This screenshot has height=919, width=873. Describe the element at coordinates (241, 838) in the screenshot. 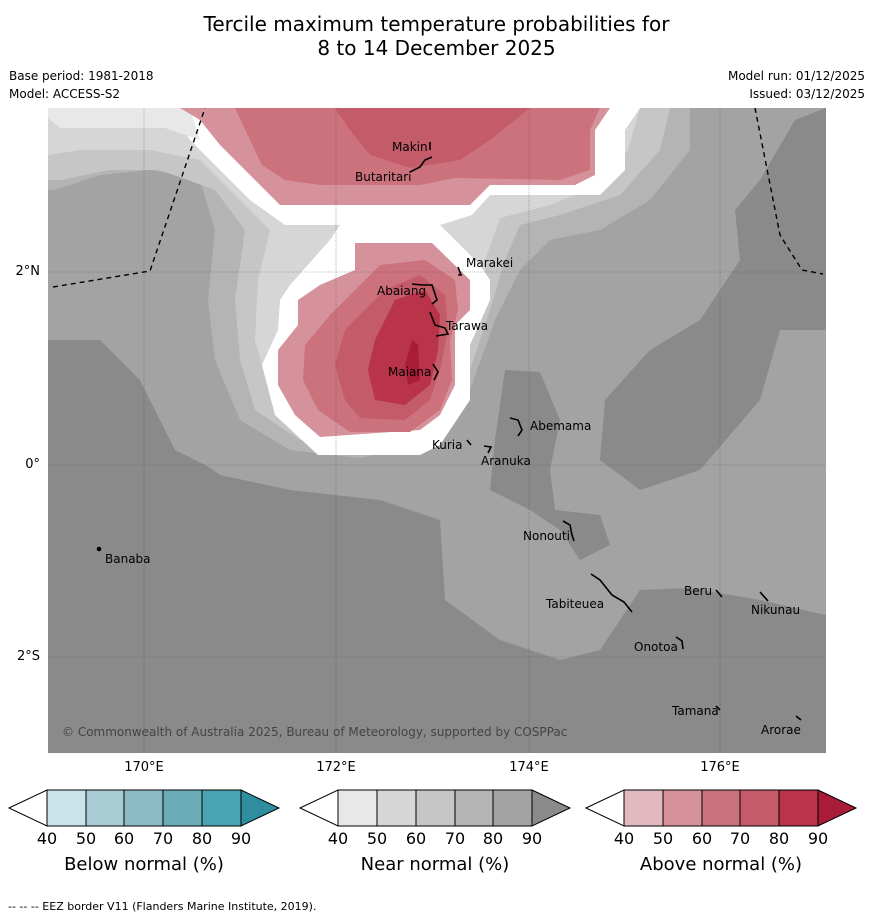

I see `below-tick-90: 90` at that location.